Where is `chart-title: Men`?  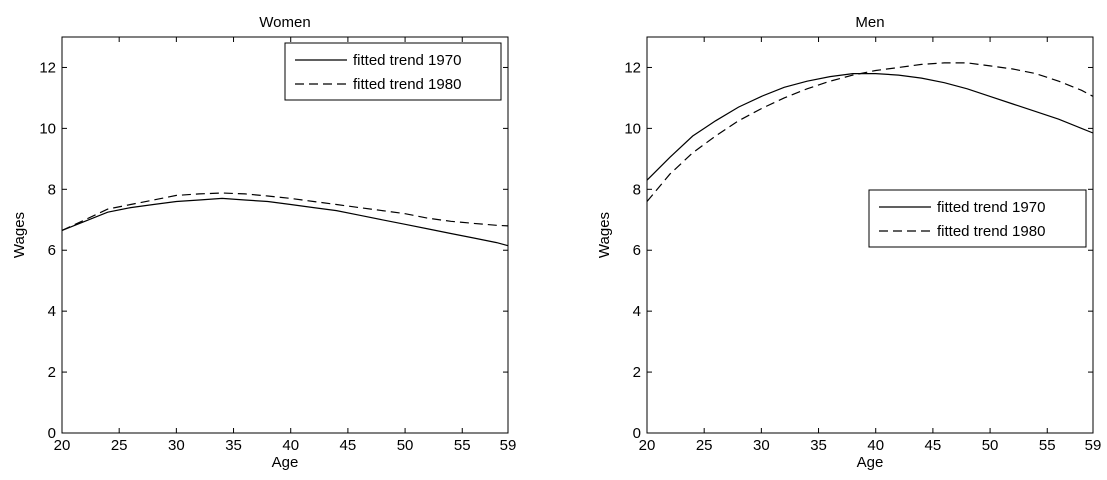
chart-title: Men is located at coordinates (869, 22).